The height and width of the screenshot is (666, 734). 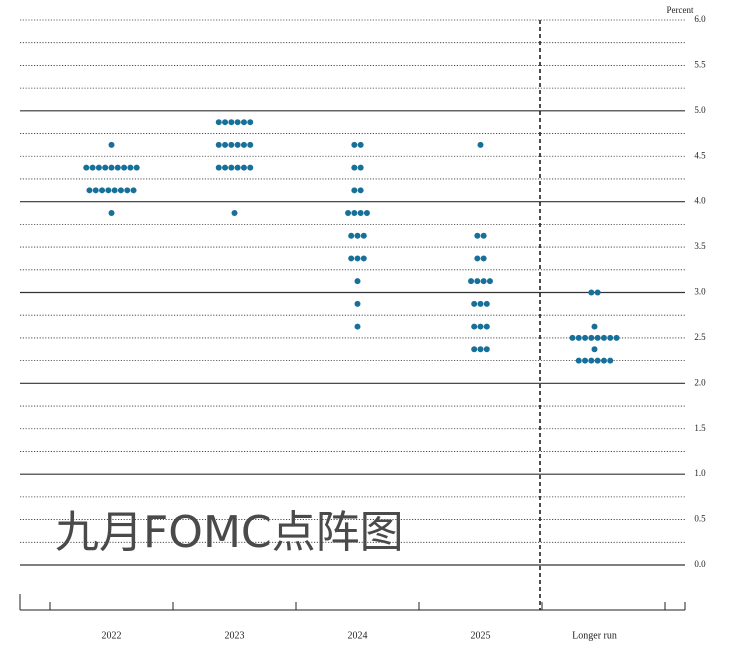 What do you see at coordinates (229, 532) in the screenshot?
I see `overlay-title: 九月FOMC点阵图` at bounding box center [229, 532].